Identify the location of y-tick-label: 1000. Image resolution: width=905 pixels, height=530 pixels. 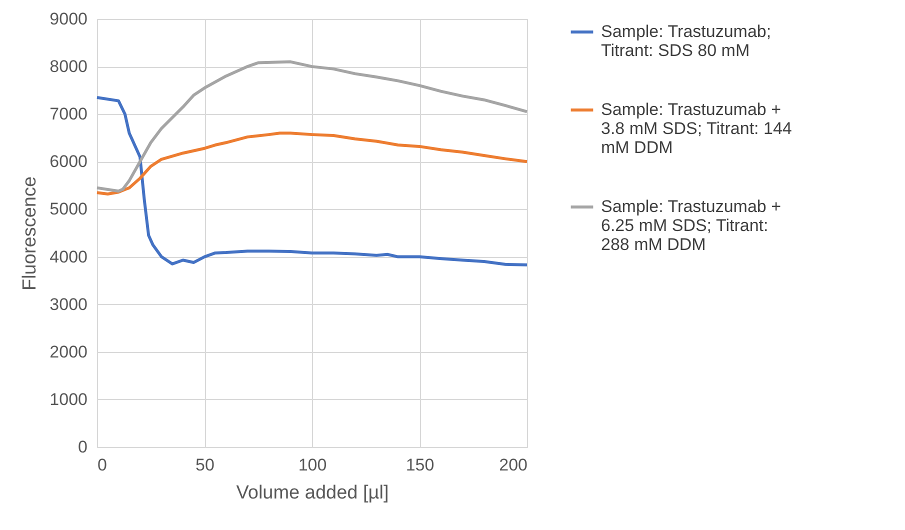
(69, 399).